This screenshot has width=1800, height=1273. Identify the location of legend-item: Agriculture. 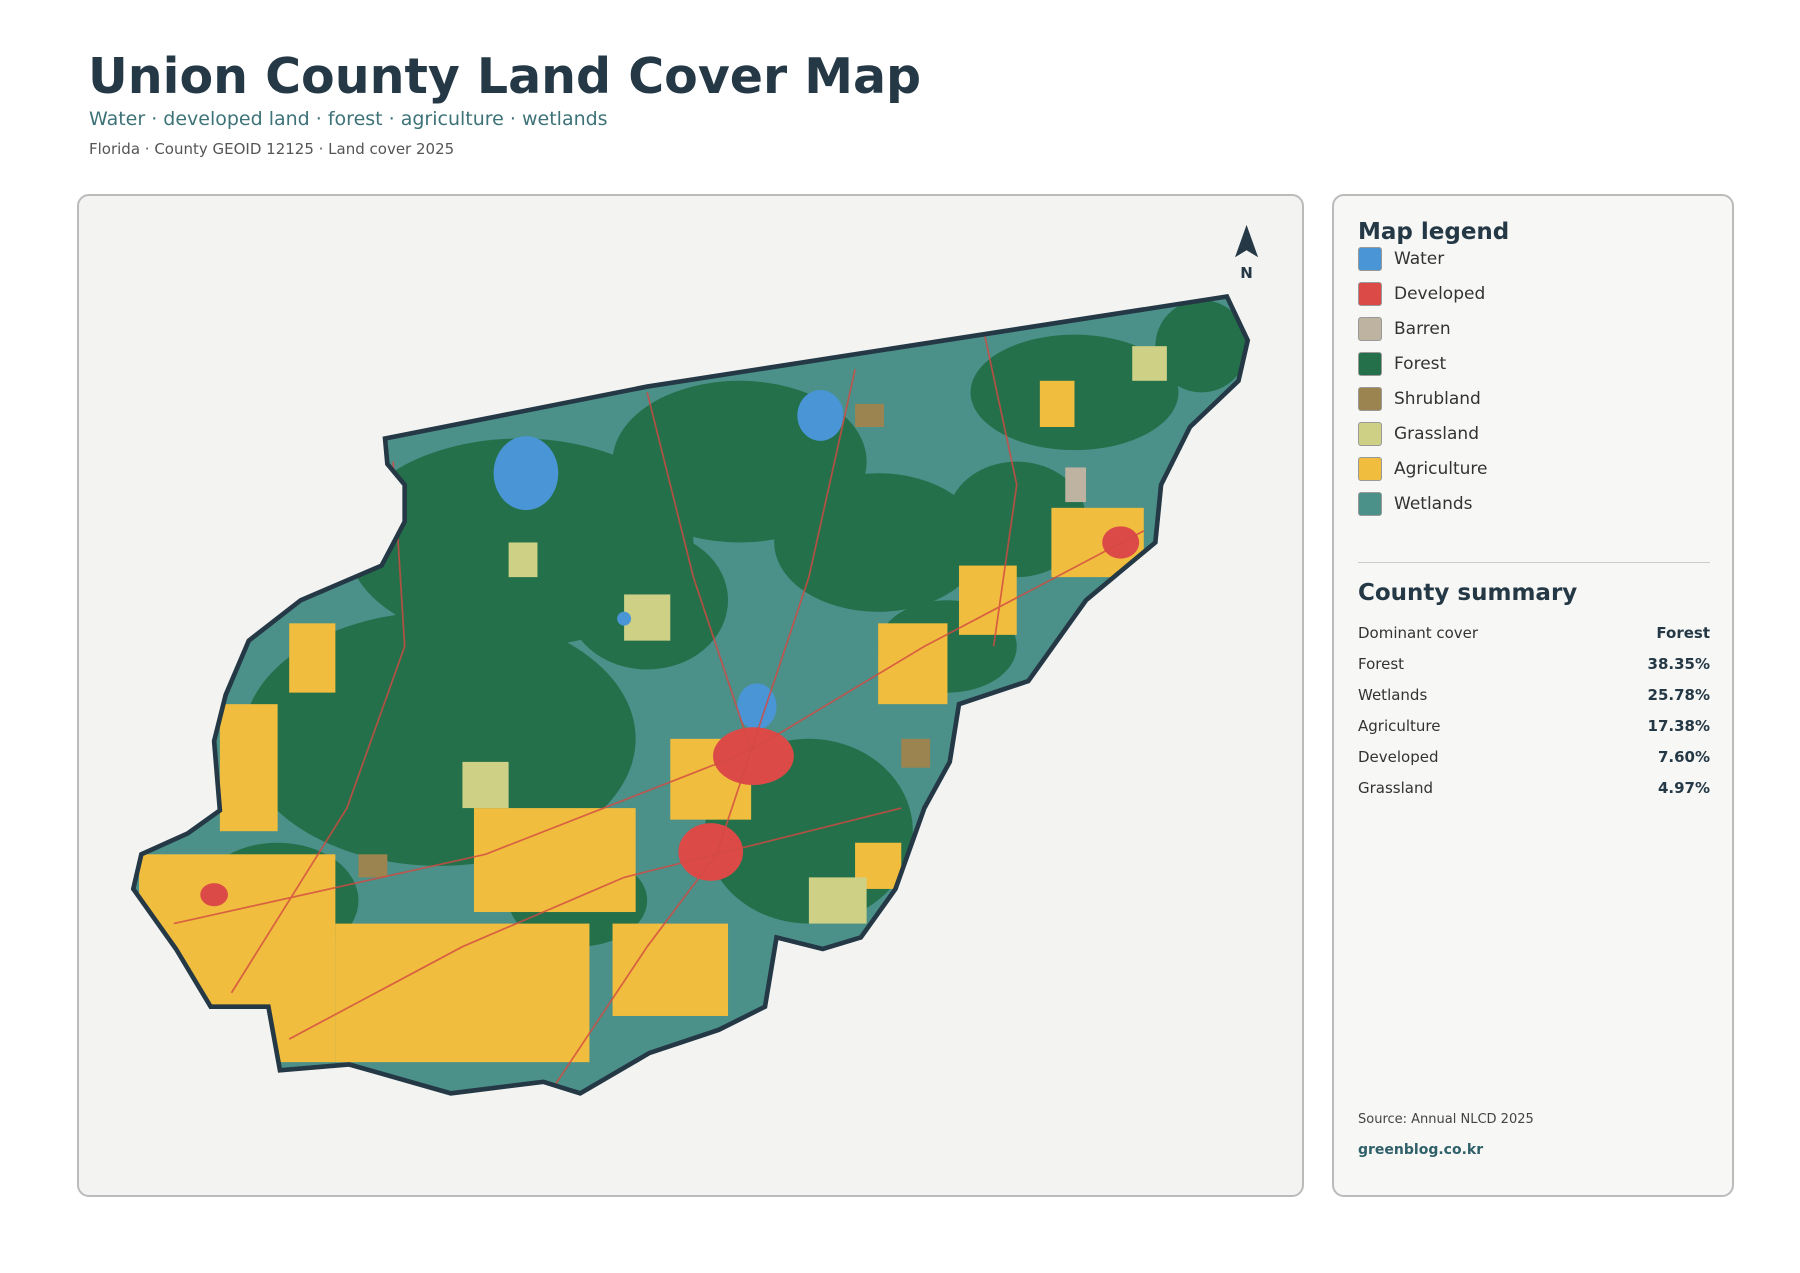
(1423, 469).